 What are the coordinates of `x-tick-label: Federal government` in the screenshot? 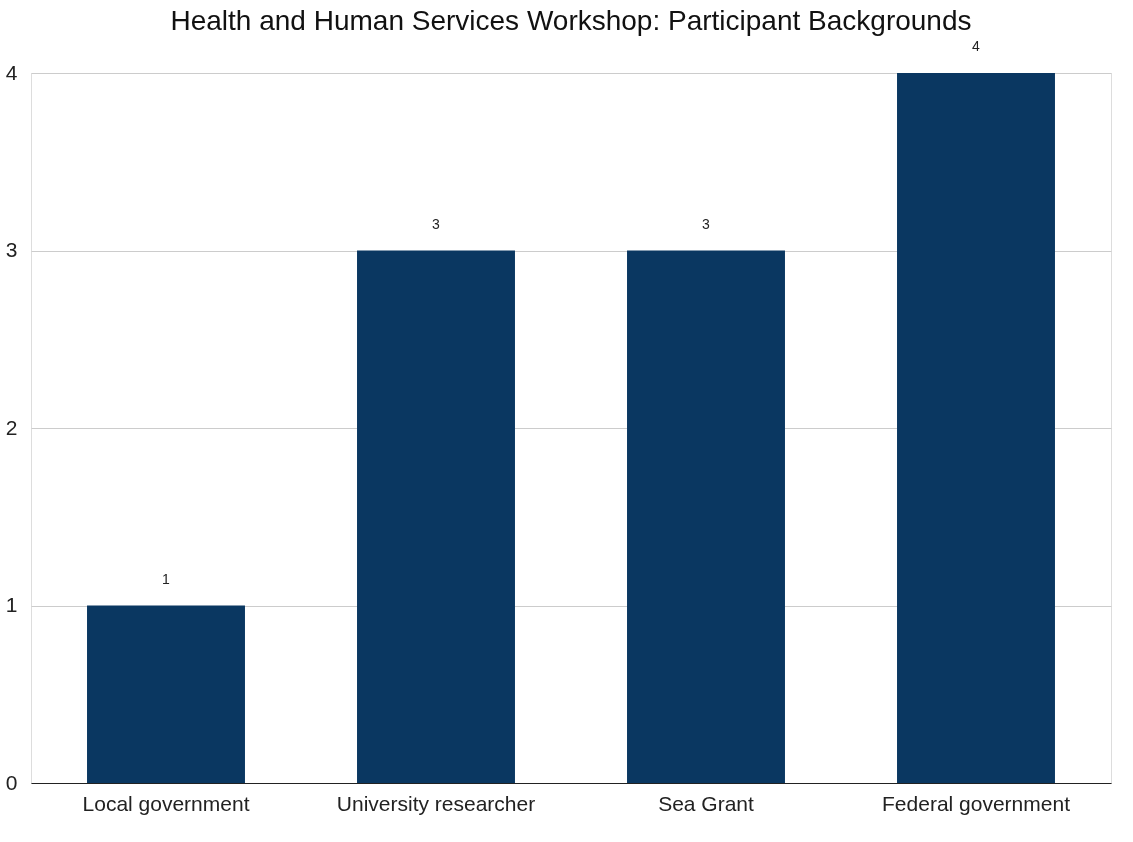 It's located at (976, 803).